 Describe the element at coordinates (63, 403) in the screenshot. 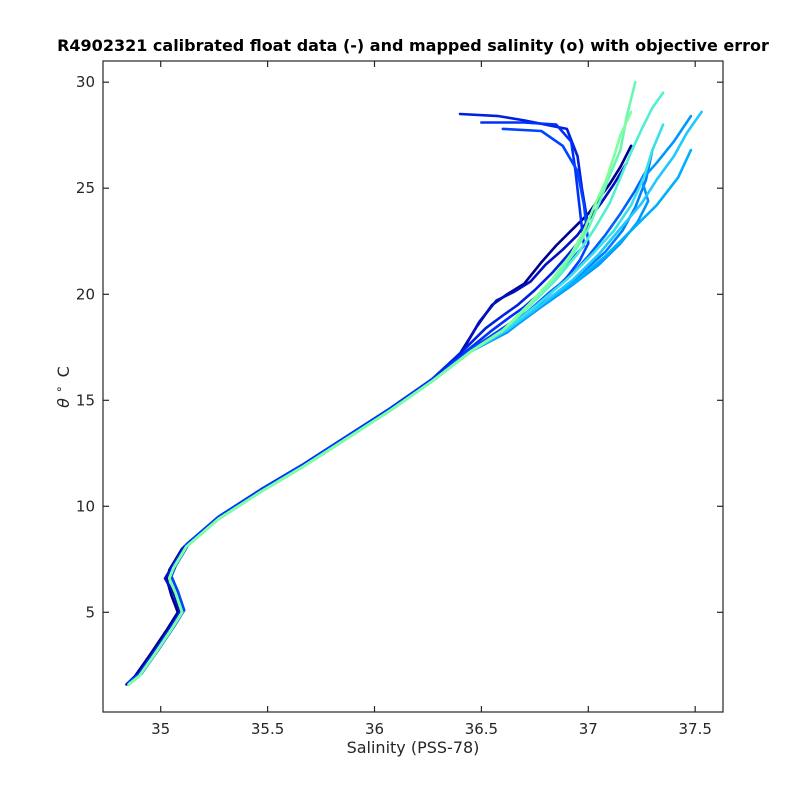

I see `y-axis-label-symbol: θ` at that location.